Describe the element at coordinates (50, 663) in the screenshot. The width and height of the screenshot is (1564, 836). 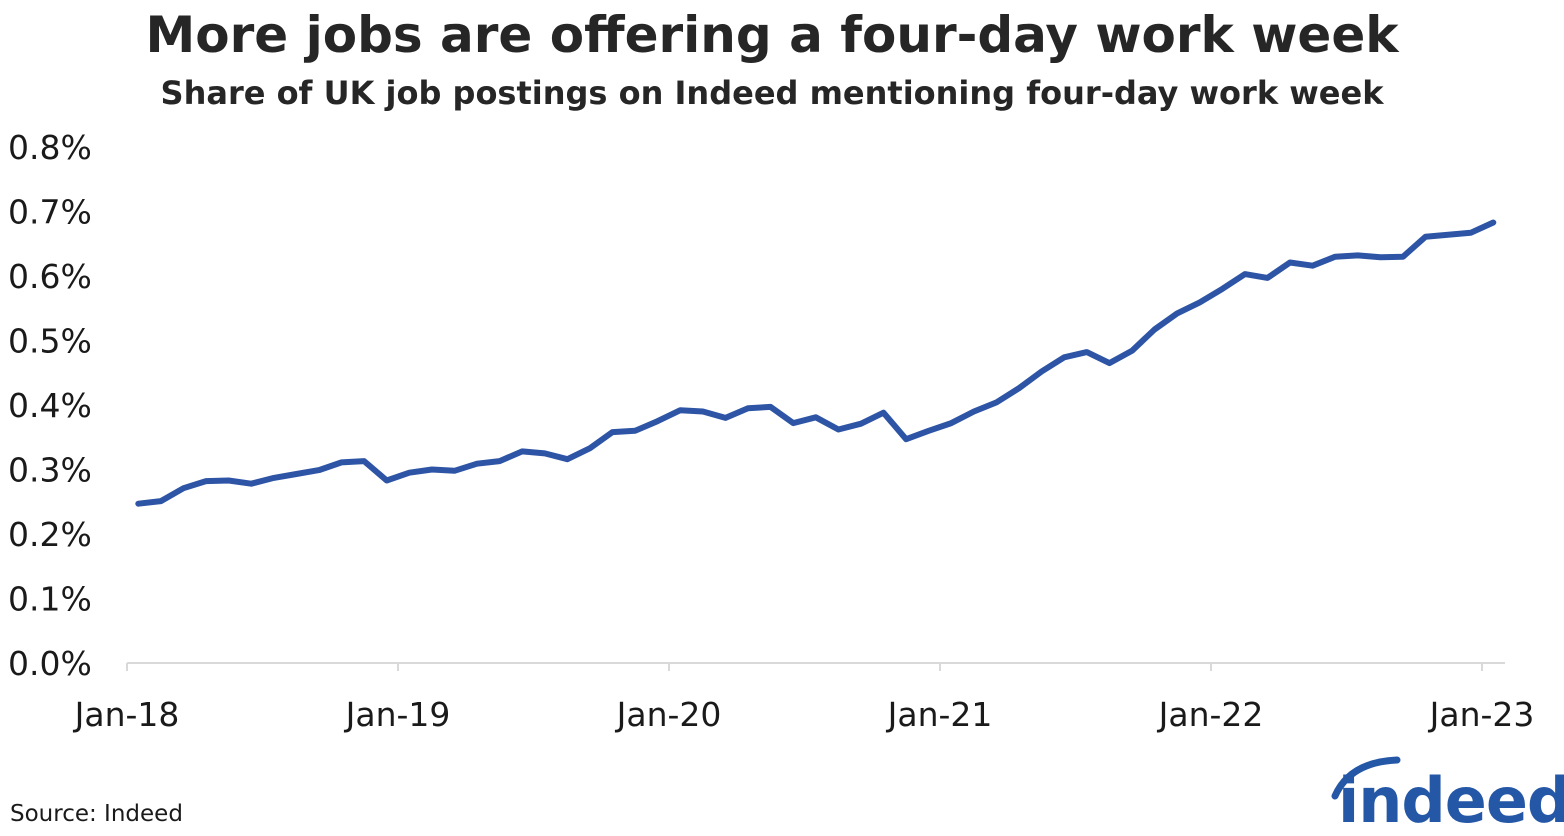
I see `y-tick-label: 0.0%` at that location.